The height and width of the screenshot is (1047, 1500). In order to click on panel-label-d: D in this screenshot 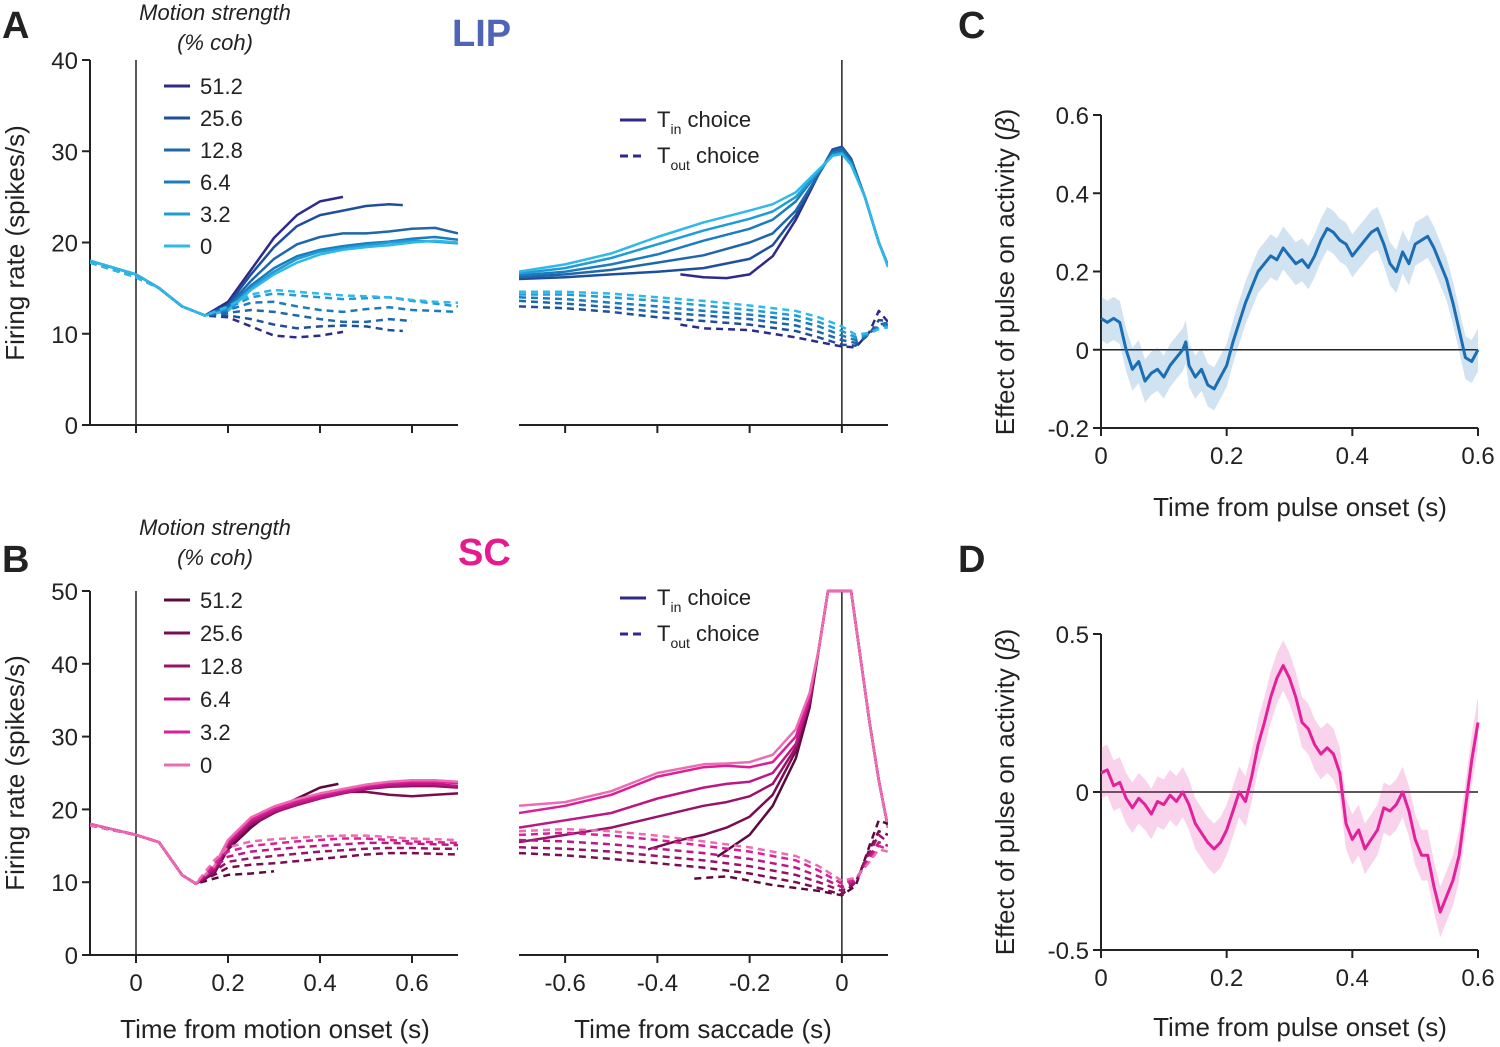, I will do `click(971, 560)`.